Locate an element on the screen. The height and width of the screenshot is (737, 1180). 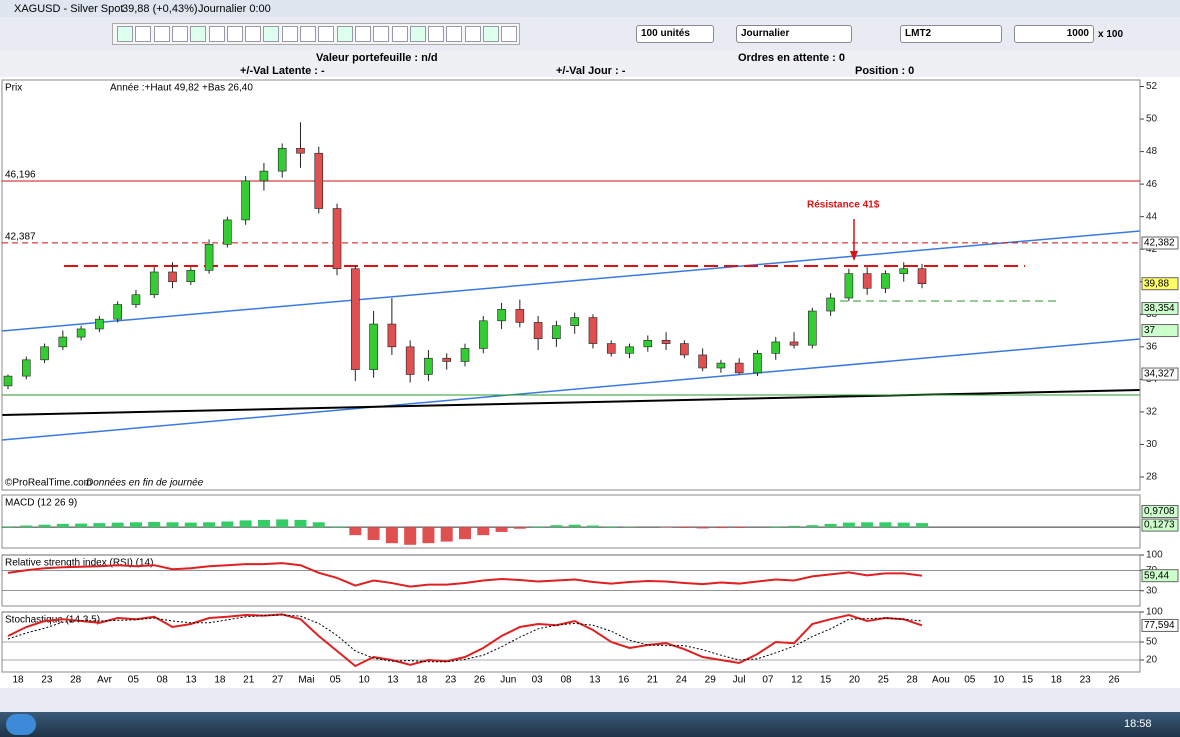
price-marker-label: 0,9708 is located at coordinates (1159, 511).